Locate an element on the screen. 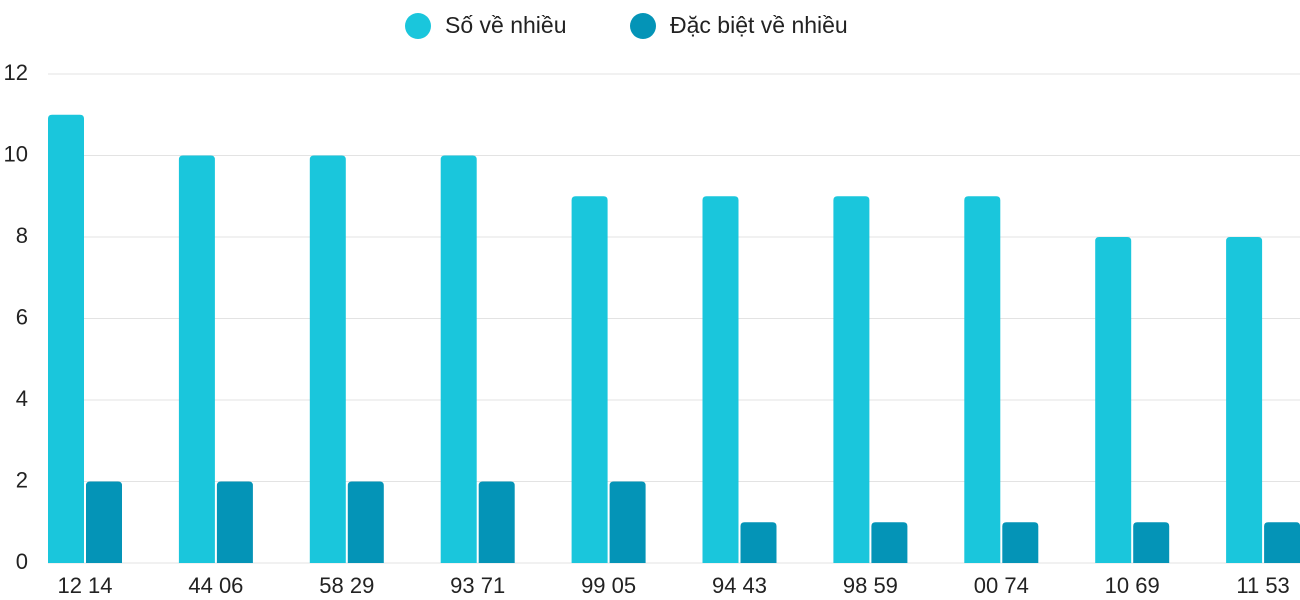 The image size is (1300, 600). y-tick-label: 2 is located at coordinates (22, 479).